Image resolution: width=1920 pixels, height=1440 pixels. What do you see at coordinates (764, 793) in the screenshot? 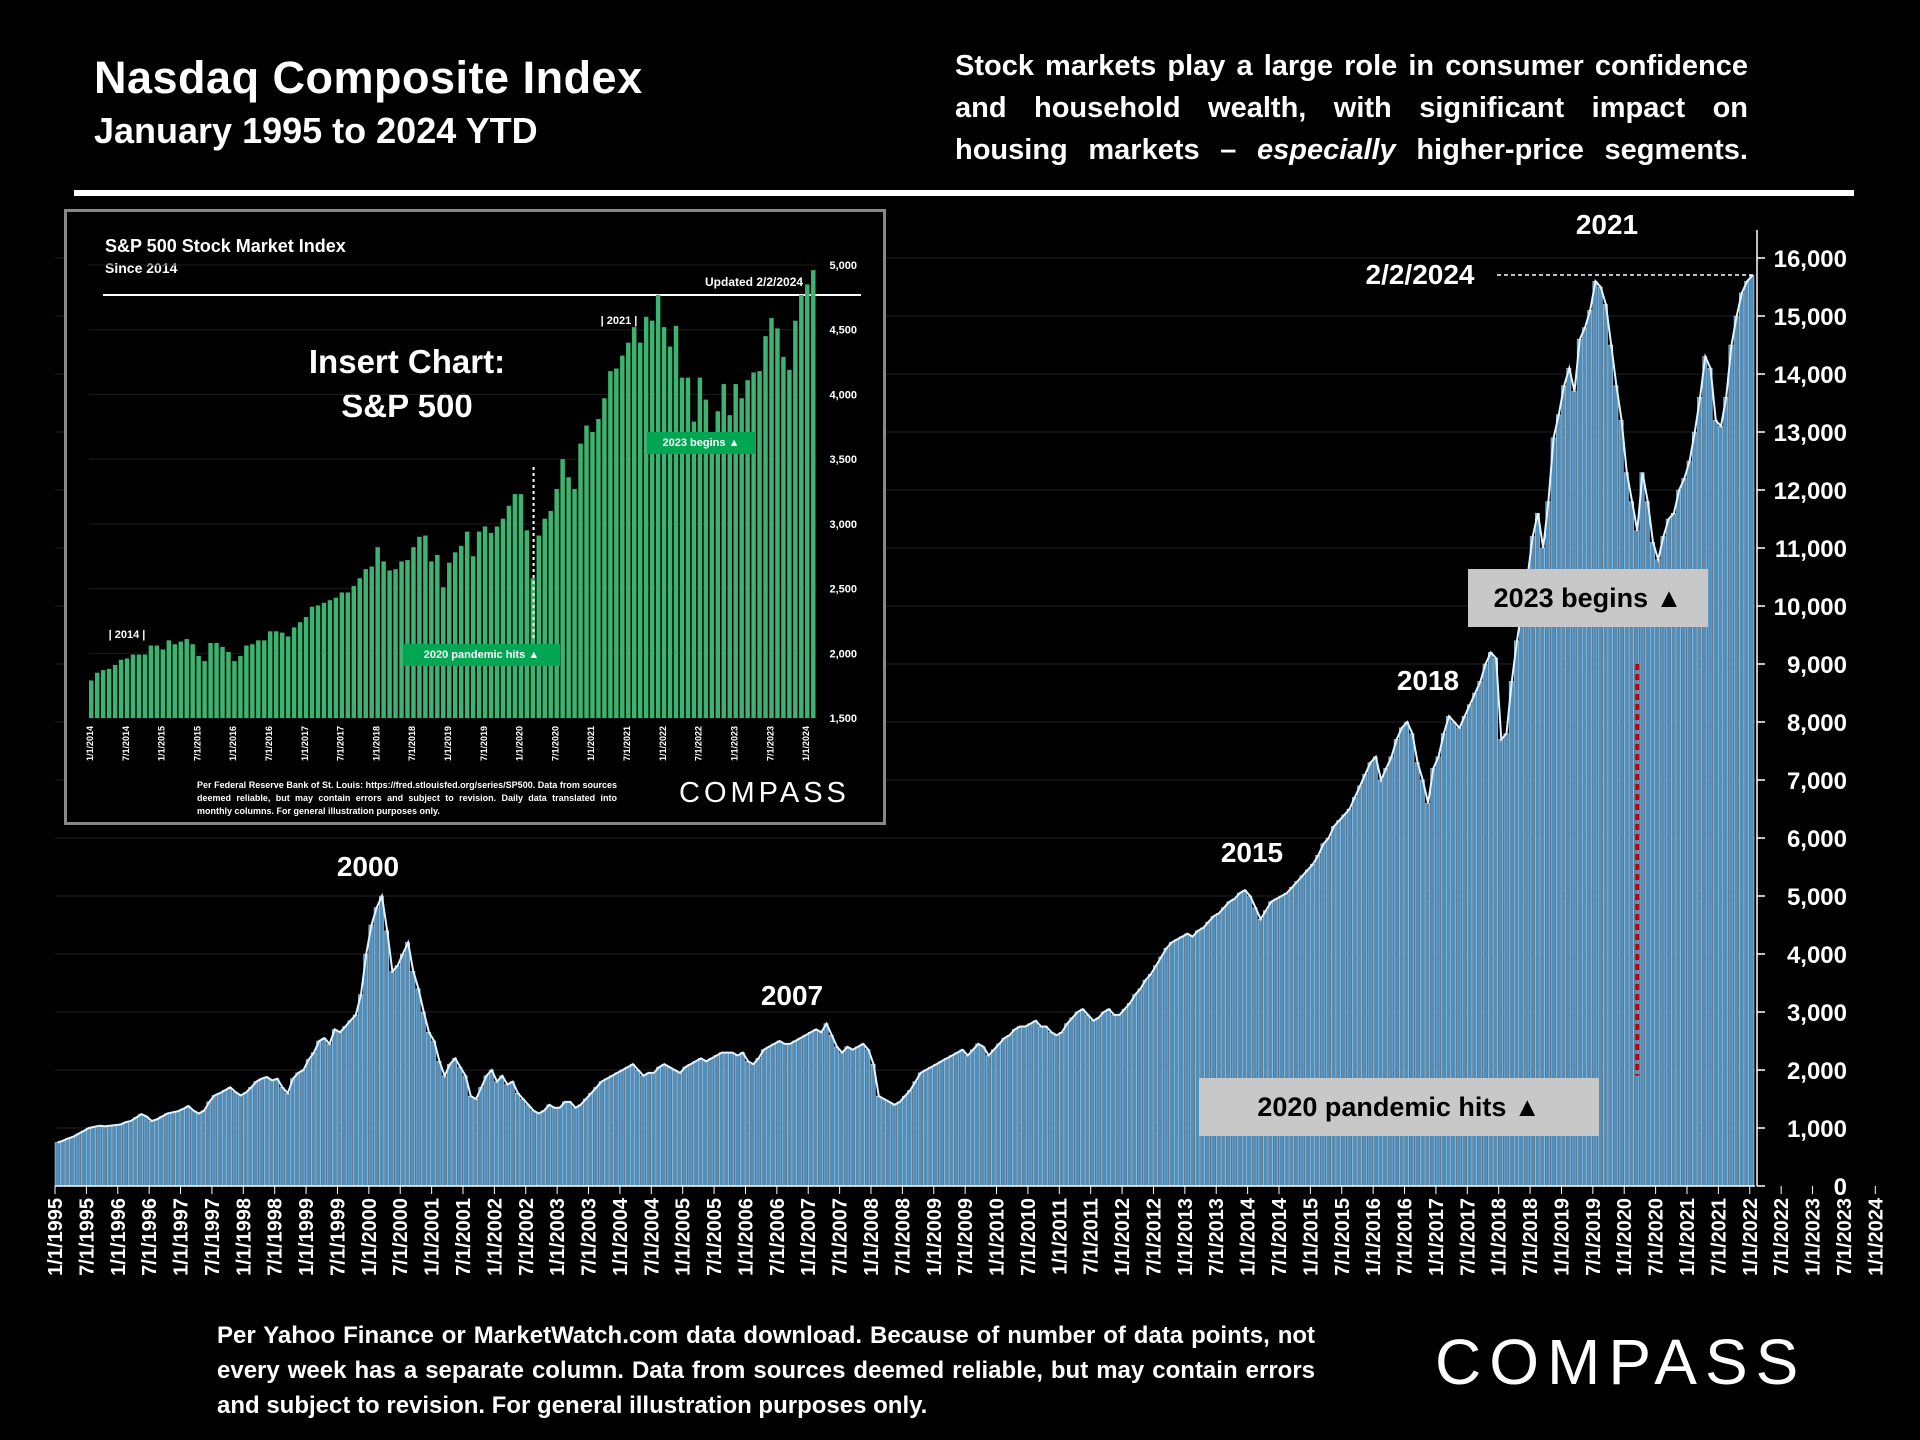
I see `inset-compass-logo: COMPASS` at bounding box center [764, 793].